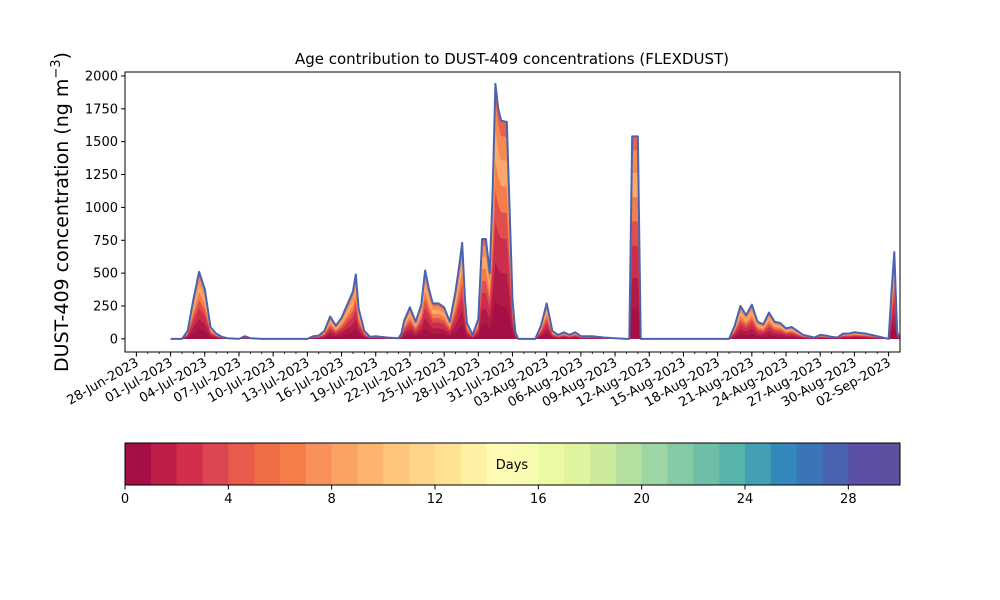 This screenshot has width=1000, height=600. What do you see at coordinates (538, 499) in the screenshot?
I see `colorbar-tick-label: 16` at bounding box center [538, 499].